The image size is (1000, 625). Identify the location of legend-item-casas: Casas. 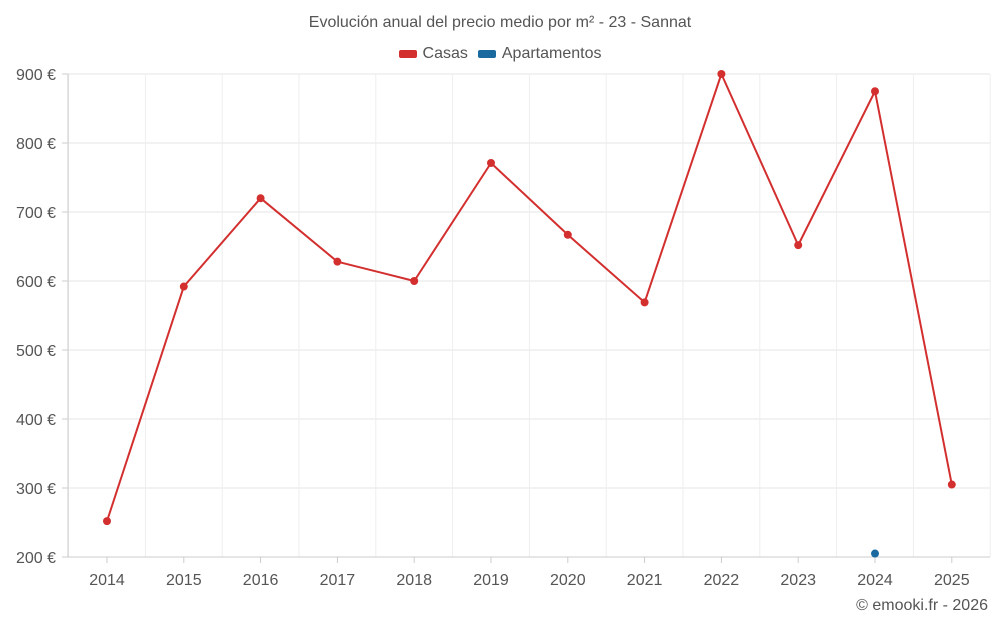
(433, 54).